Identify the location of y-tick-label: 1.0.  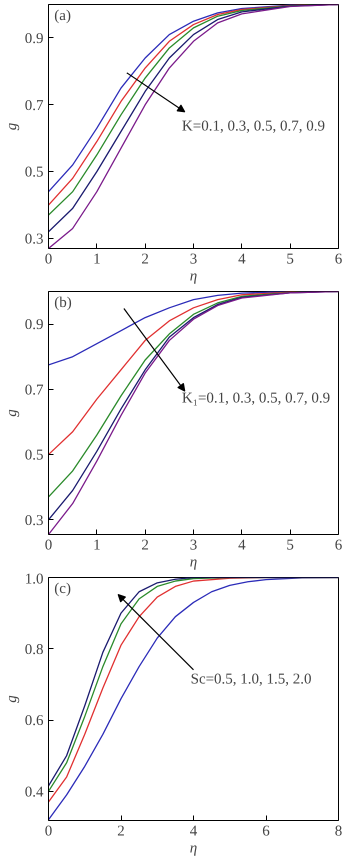
(34, 580).